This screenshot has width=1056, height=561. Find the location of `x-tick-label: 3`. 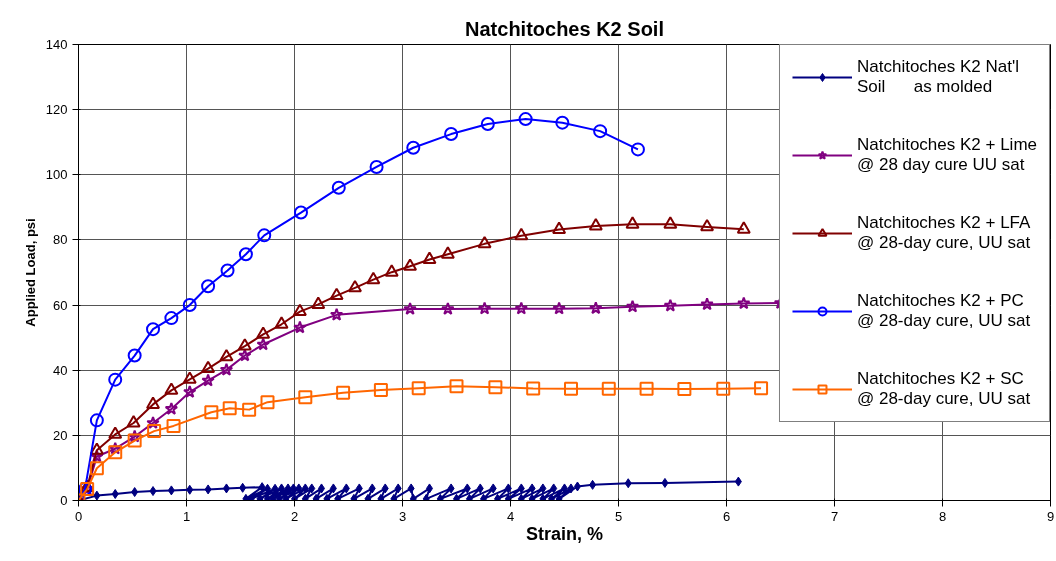

x-tick-label: 3 is located at coordinates (402, 516).